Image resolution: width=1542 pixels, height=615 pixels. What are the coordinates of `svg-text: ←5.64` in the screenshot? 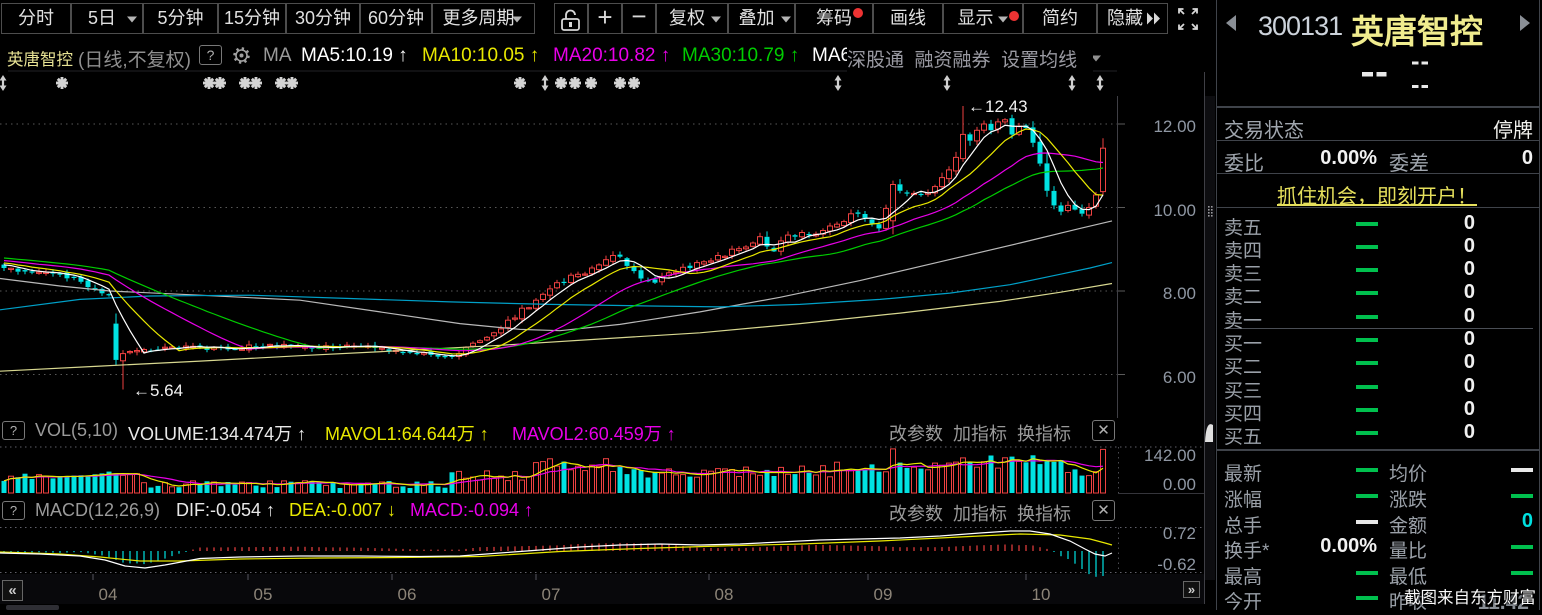 It's located at (158, 390).